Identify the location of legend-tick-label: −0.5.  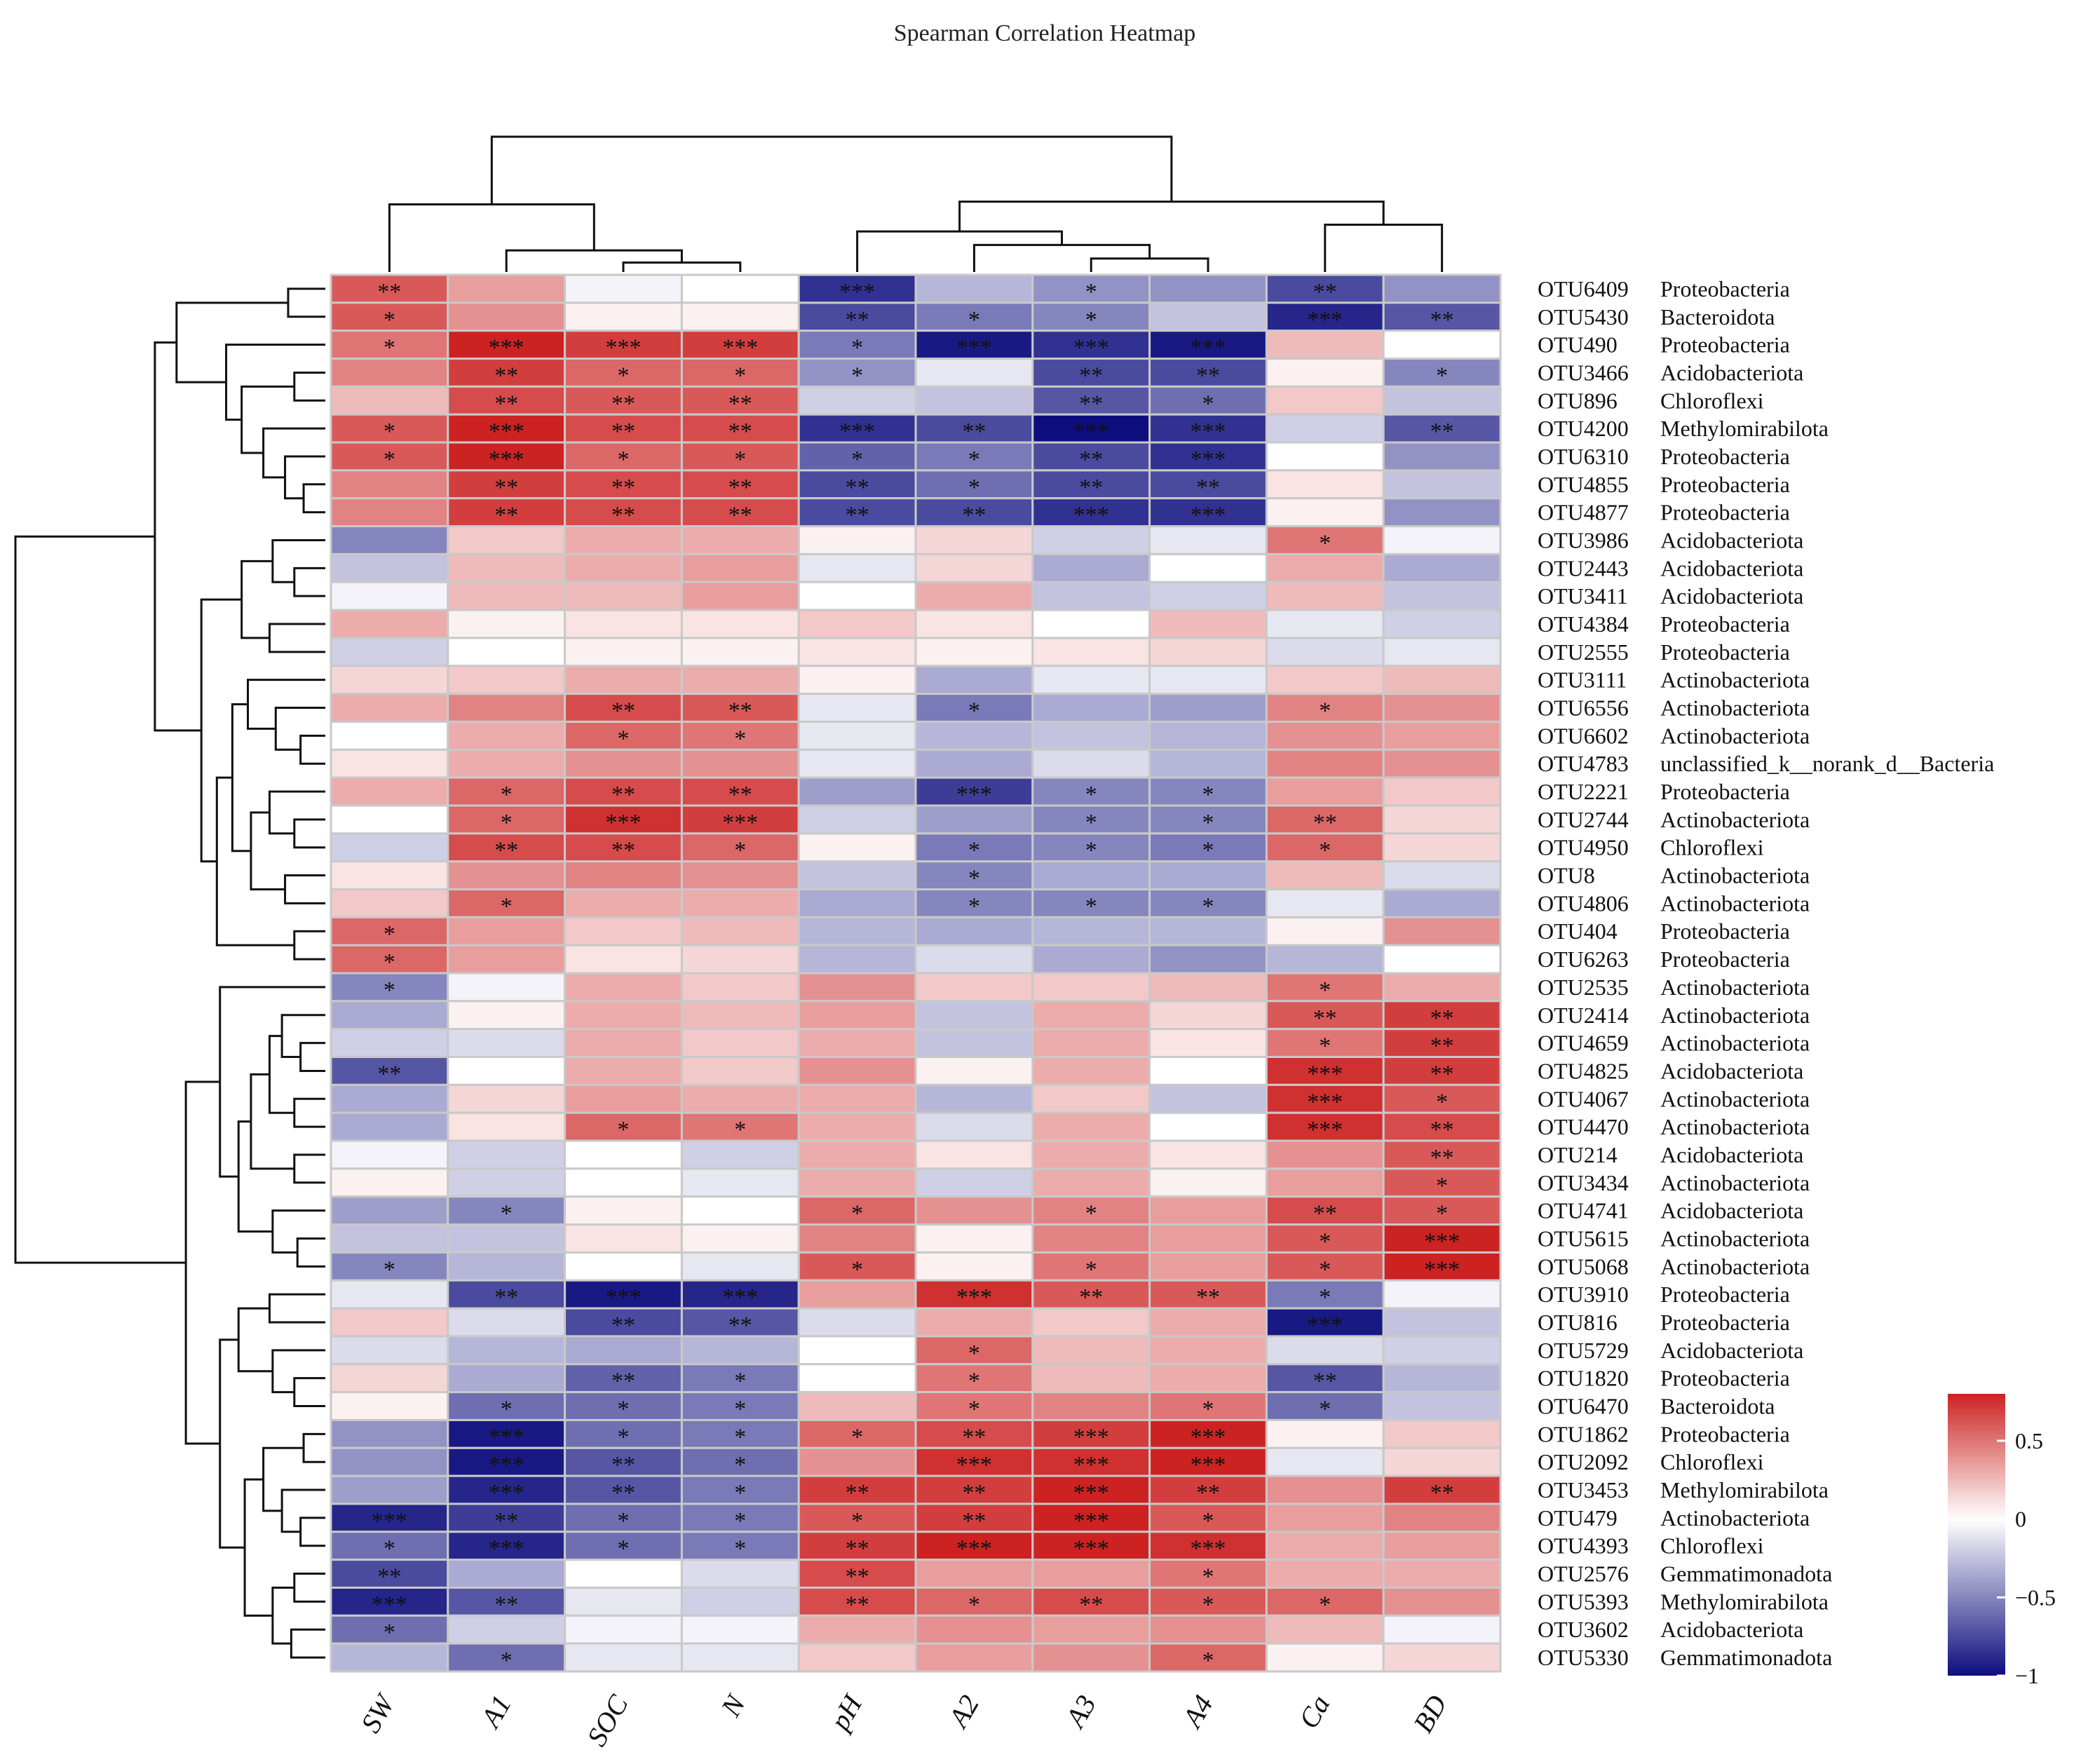
(2035, 1598).